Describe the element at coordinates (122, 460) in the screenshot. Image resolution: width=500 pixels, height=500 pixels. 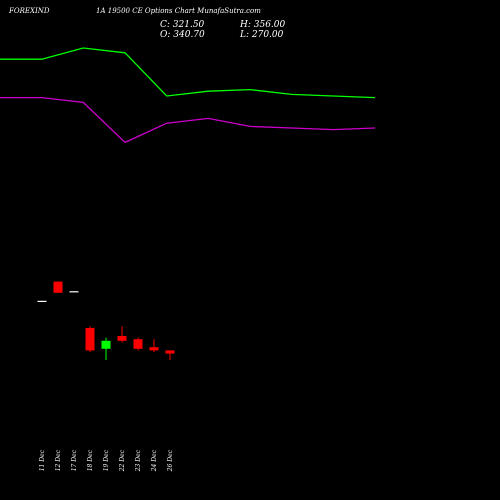
I see `date-tick-label: 22 Dec` at that location.